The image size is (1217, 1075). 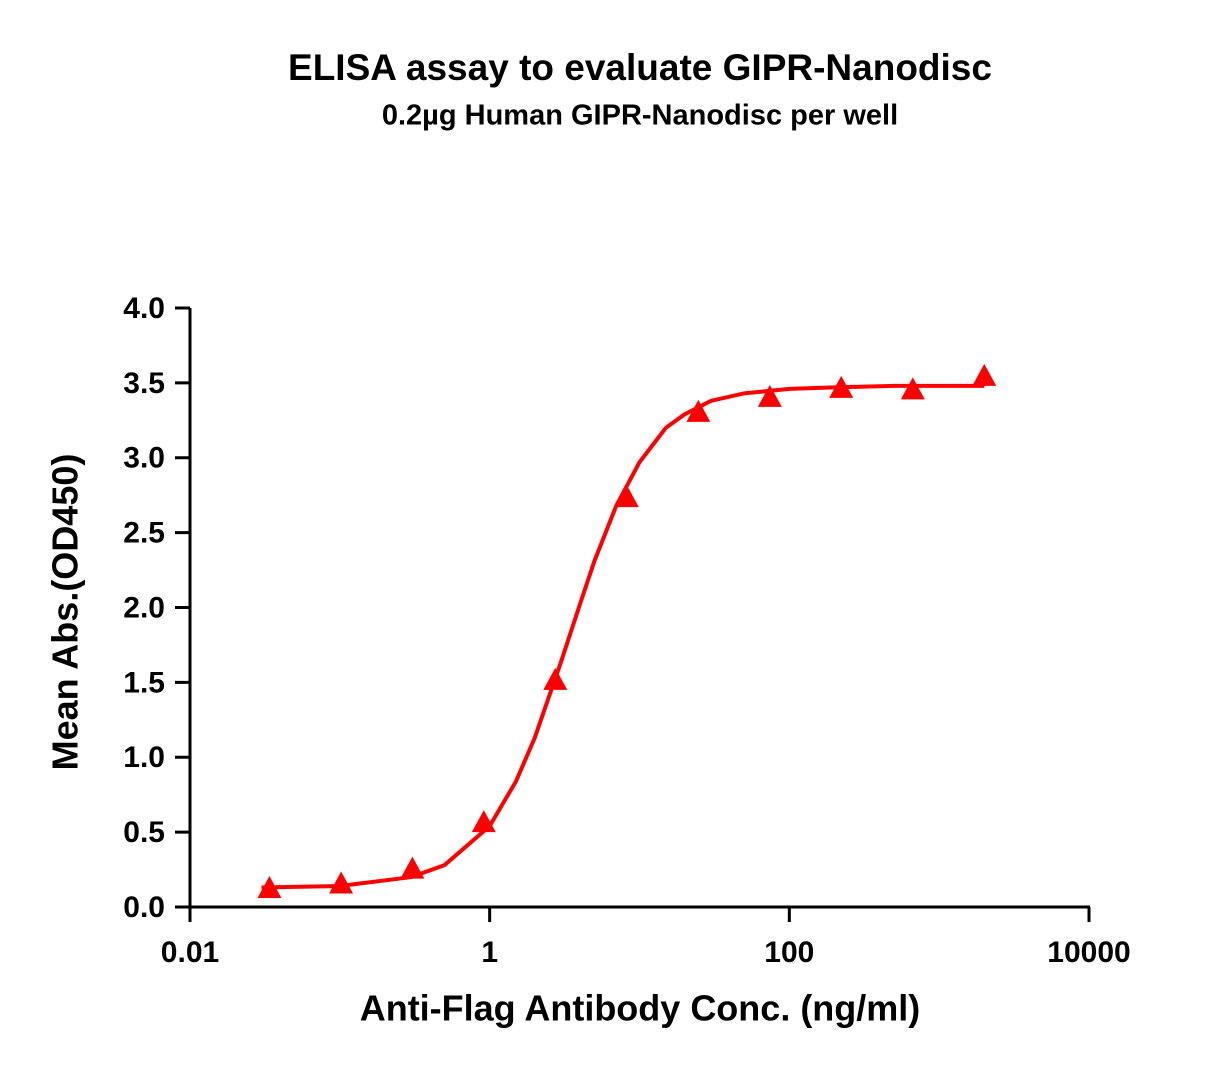 I want to click on x-tick-label: 100, so click(x=789, y=952).